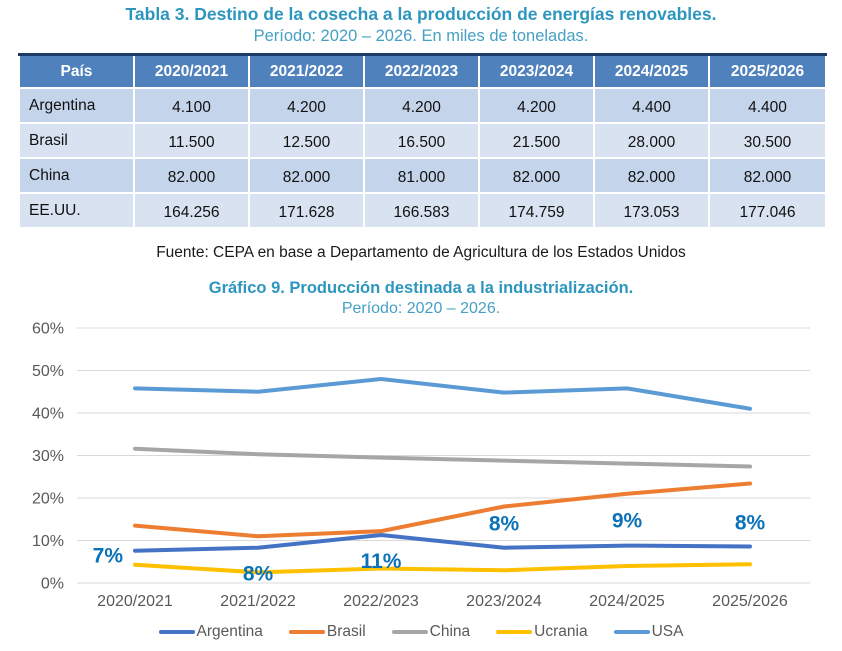  Describe the element at coordinates (191, 105) in the screenshot. I see `value-cell: 4.100` at that location.